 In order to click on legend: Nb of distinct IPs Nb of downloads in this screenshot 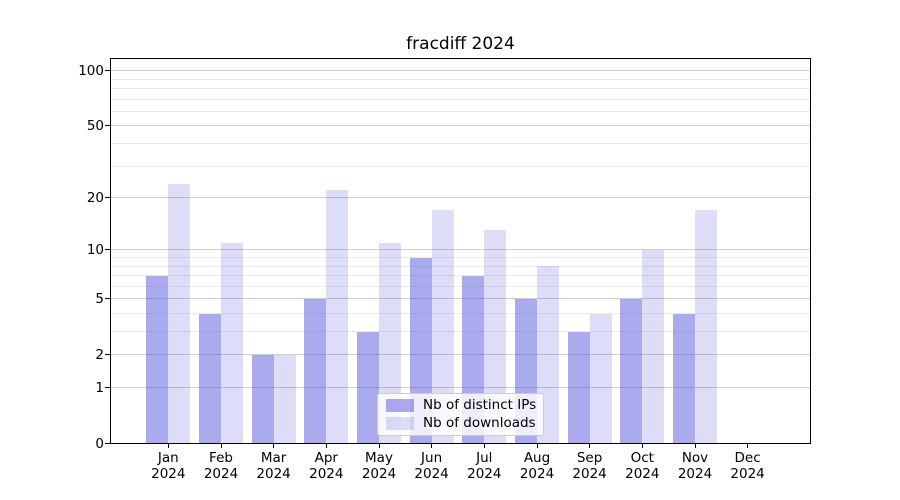, I will do `click(460, 414)`.